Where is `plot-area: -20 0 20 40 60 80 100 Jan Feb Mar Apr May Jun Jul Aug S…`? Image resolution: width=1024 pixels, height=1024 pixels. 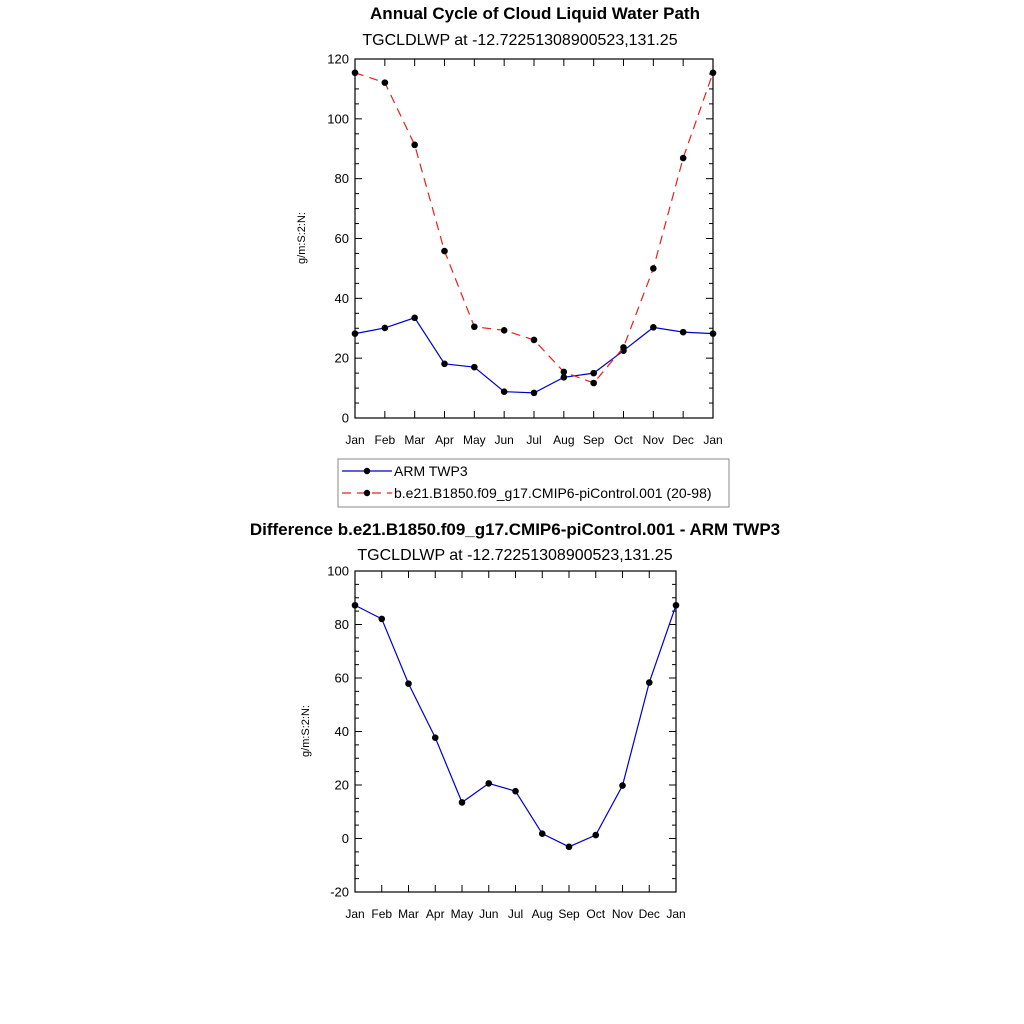
plot-area: -20 0 20 40 60 80 100 Jan Feb Mar Apr May Jun Jul Aug S… is located at coordinates (506, 743).